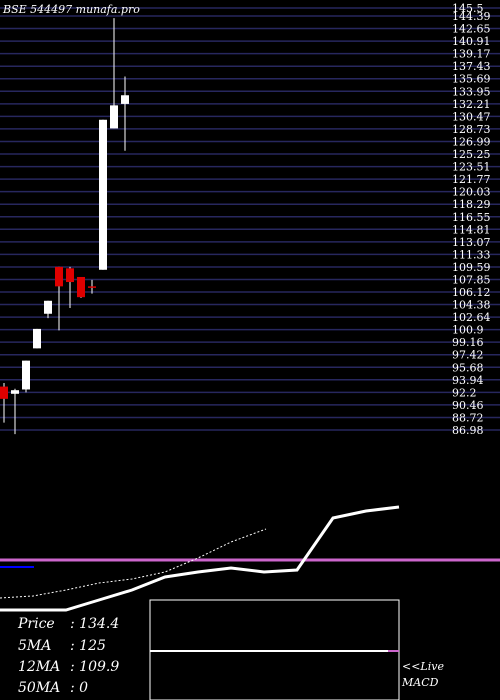  I want to click on info-value: 109.9, so click(99, 667).